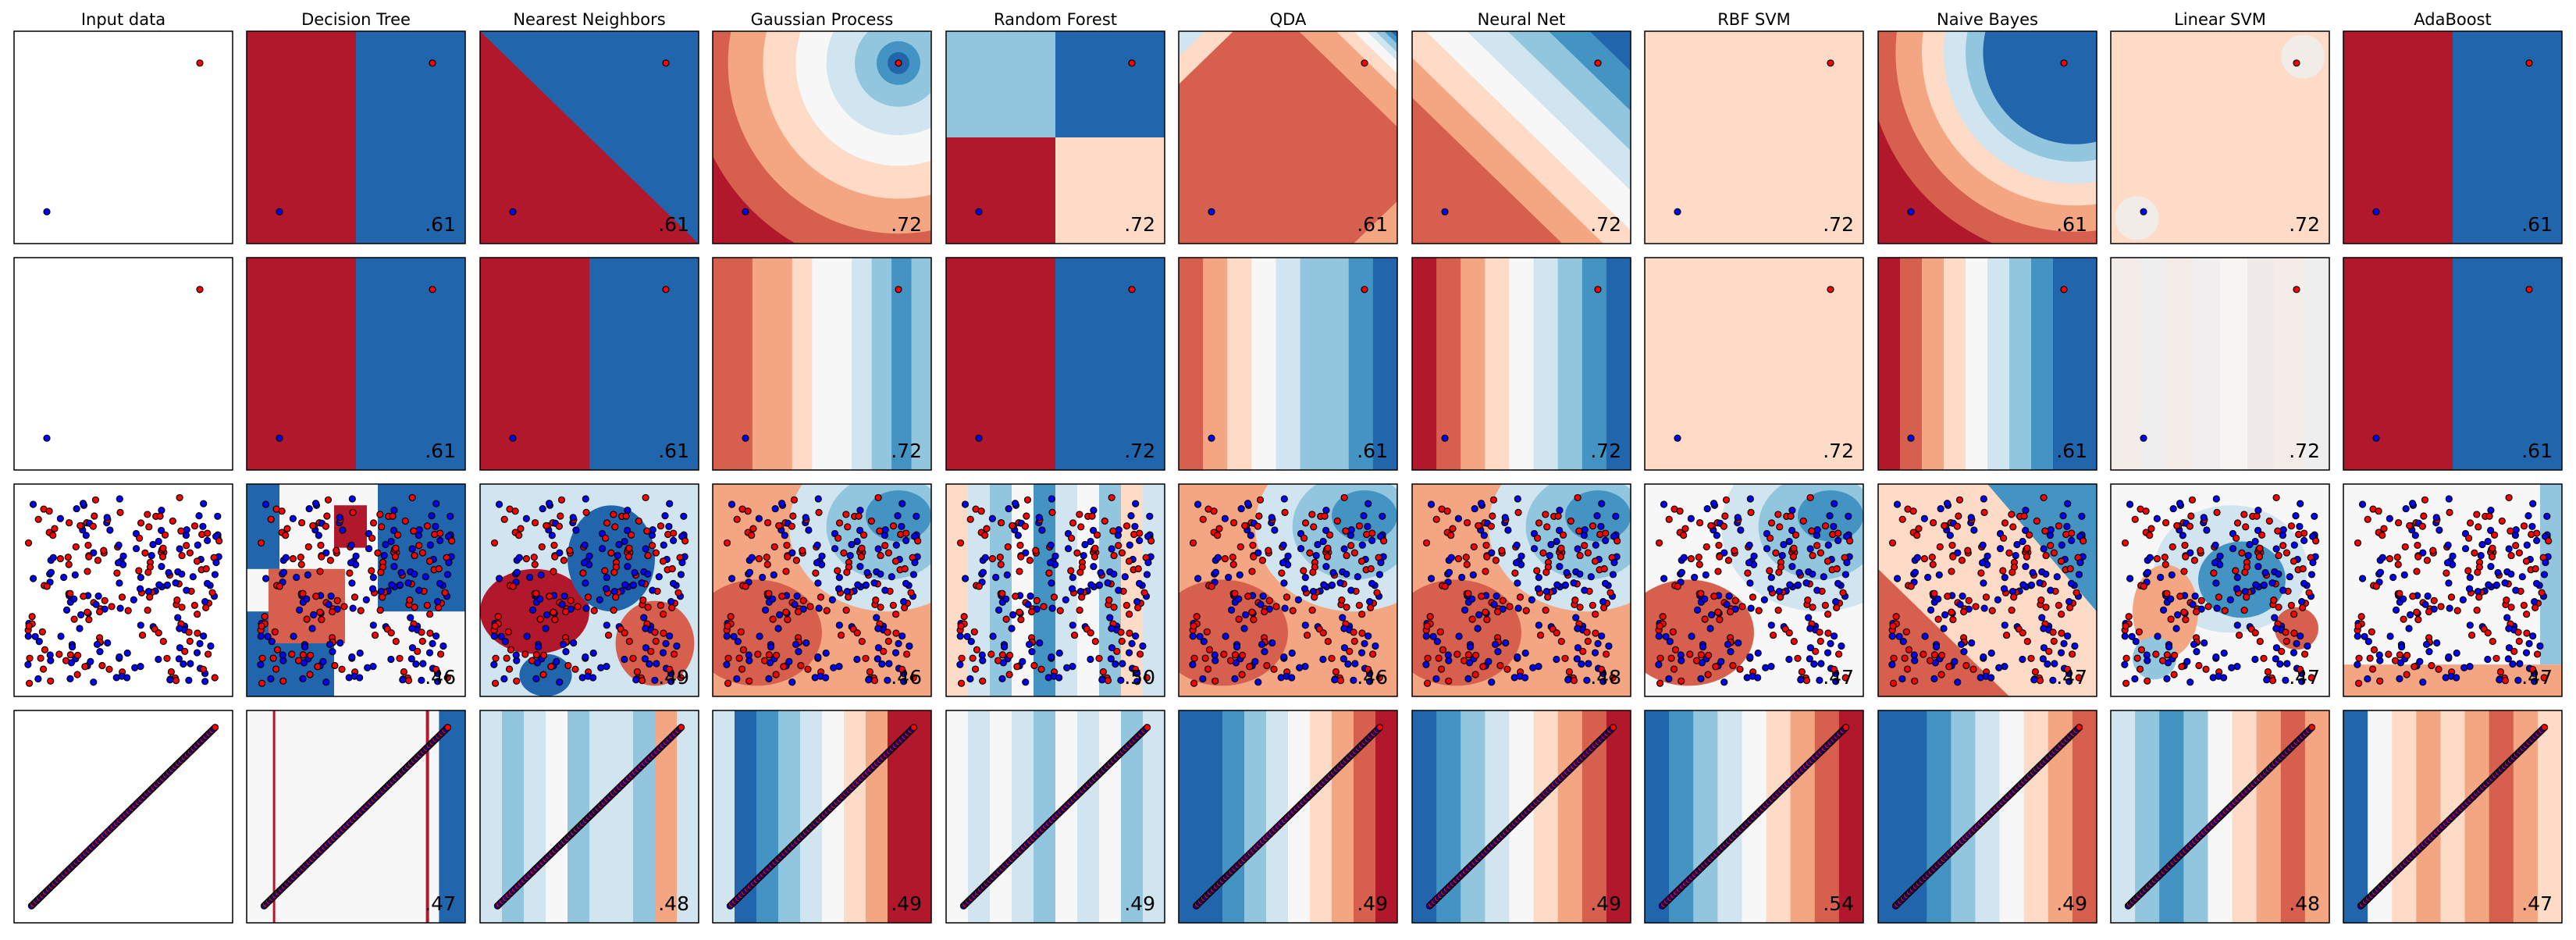 This screenshot has height=940, width=2576. I want to click on panel-neural-net-row-3: .48, so click(1521, 590).